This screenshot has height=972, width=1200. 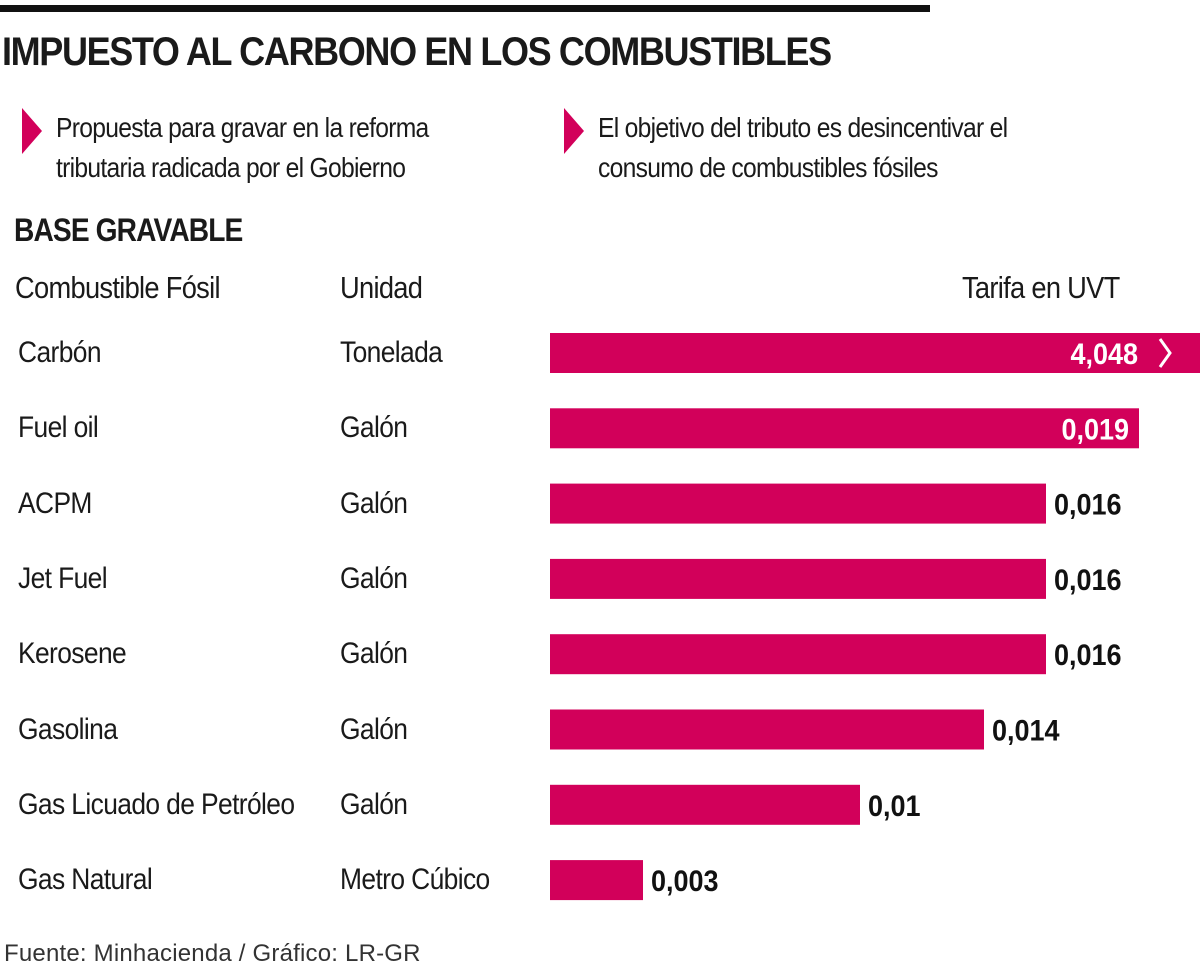 What do you see at coordinates (58, 428) in the screenshot?
I see `fuel-name: Fuel oil` at bounding box center [58, 428].